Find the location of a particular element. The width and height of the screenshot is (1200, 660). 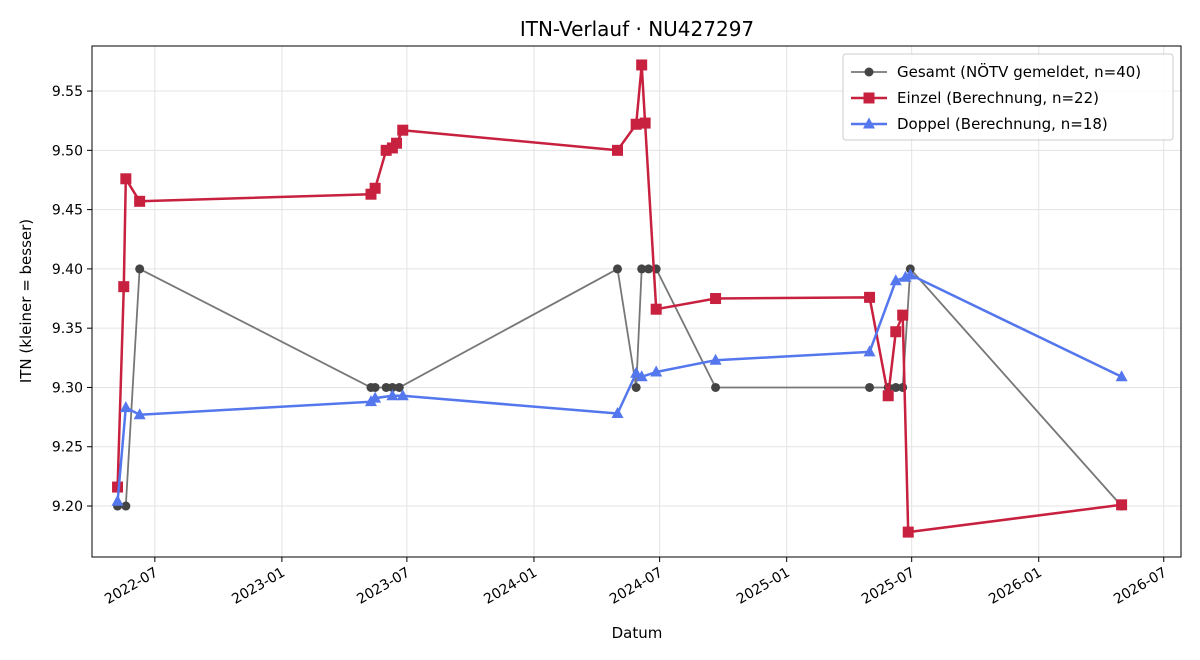

y-tick-label: 9.50 is located at coordinates (67, 151).